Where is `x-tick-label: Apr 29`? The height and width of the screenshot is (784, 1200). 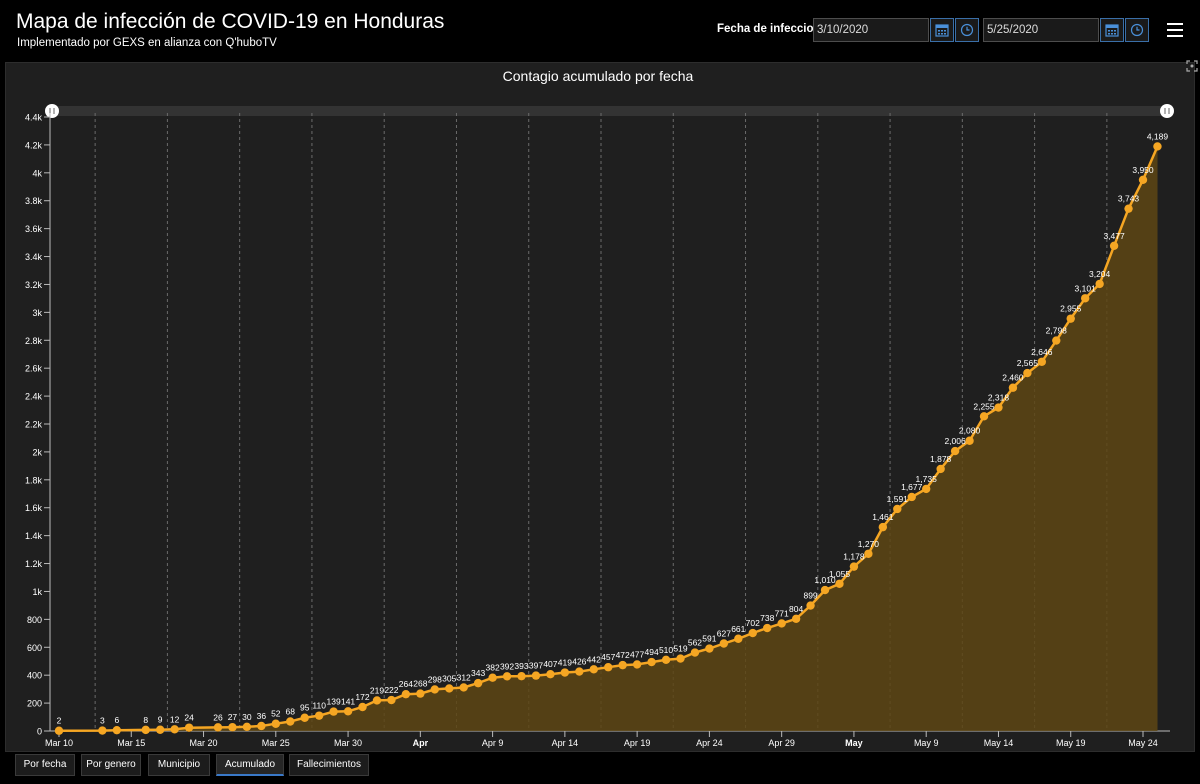 x-tick-label: Apr 29 is located at coordinates (781, 743).